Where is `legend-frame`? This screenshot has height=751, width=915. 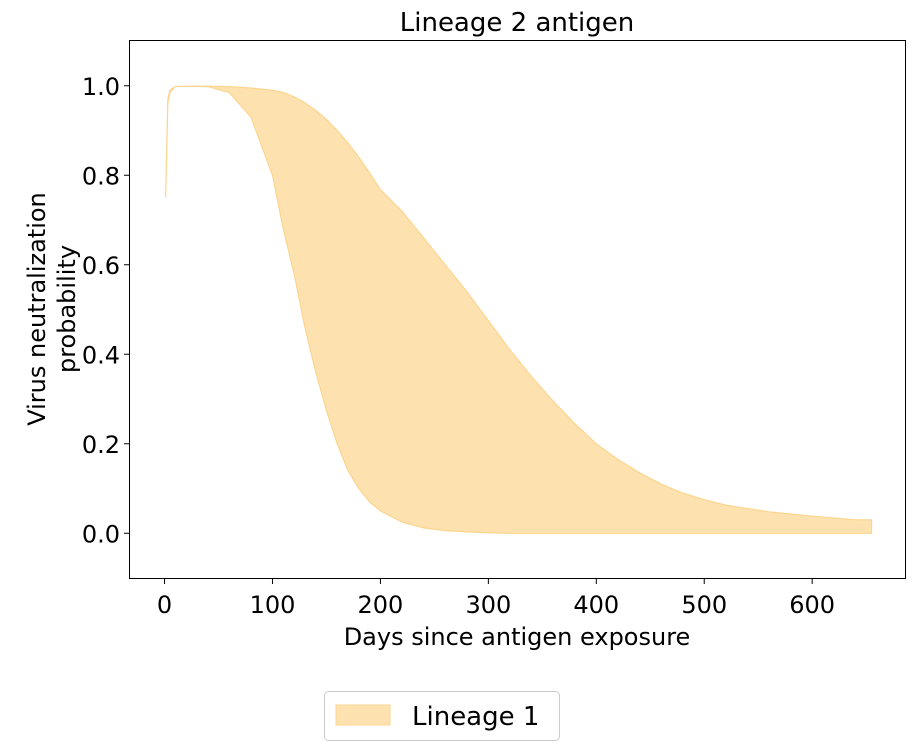 legend-frame is located at coordinates (442, 716).